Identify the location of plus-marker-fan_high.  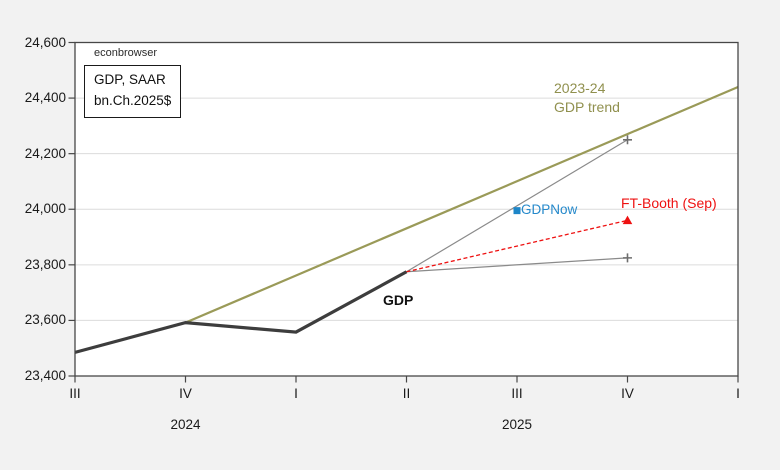
(627, 140).